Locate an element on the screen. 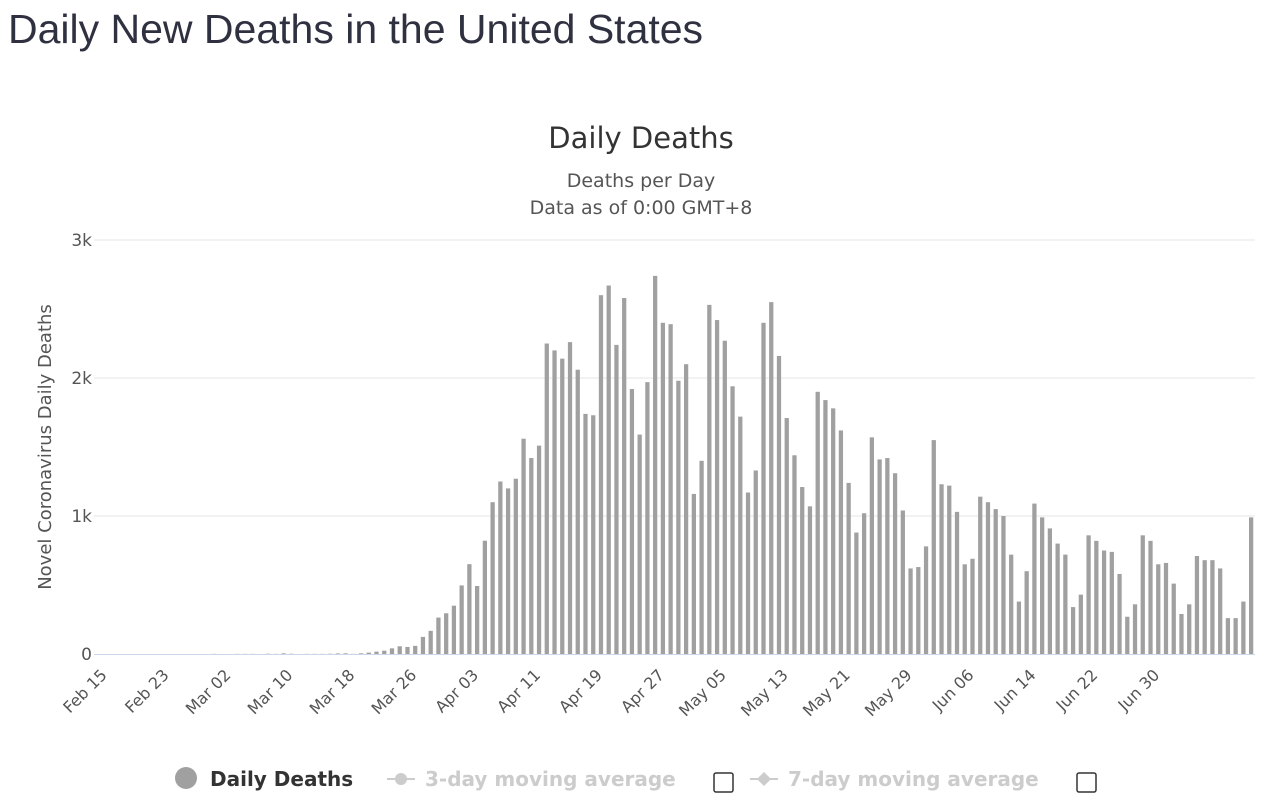  checkbox-7-day-average is located at coordinates (1086, 782).